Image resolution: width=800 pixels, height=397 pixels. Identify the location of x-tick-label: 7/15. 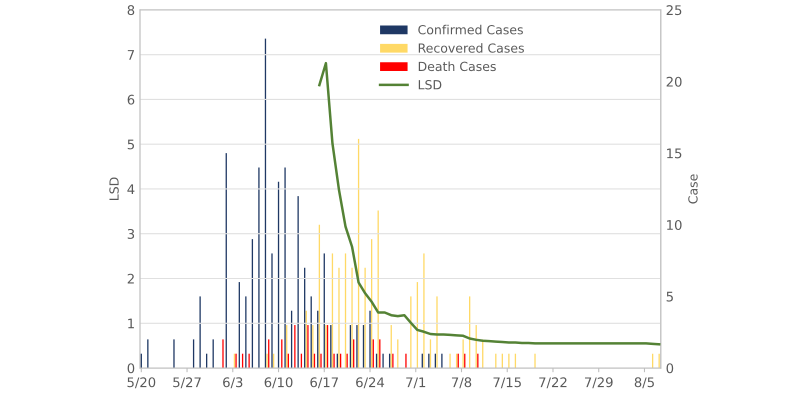
(507, 382).